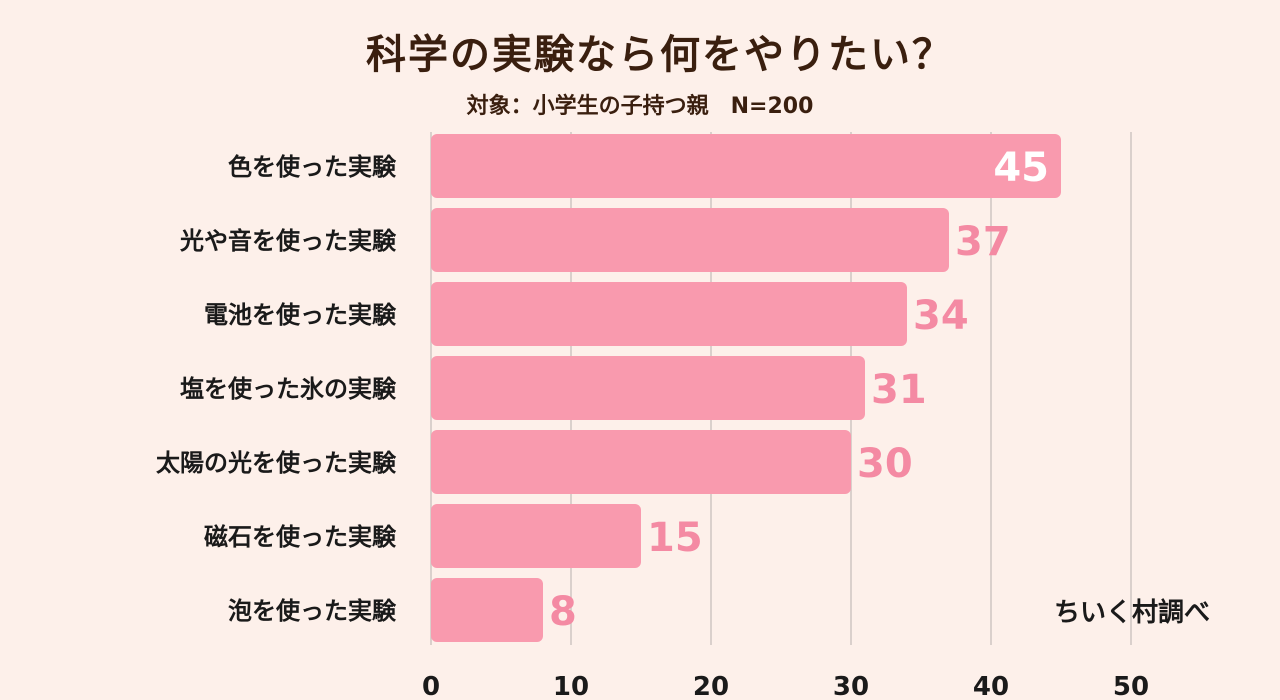  I want to click on x-tick-label: 40, so click(991, 686).